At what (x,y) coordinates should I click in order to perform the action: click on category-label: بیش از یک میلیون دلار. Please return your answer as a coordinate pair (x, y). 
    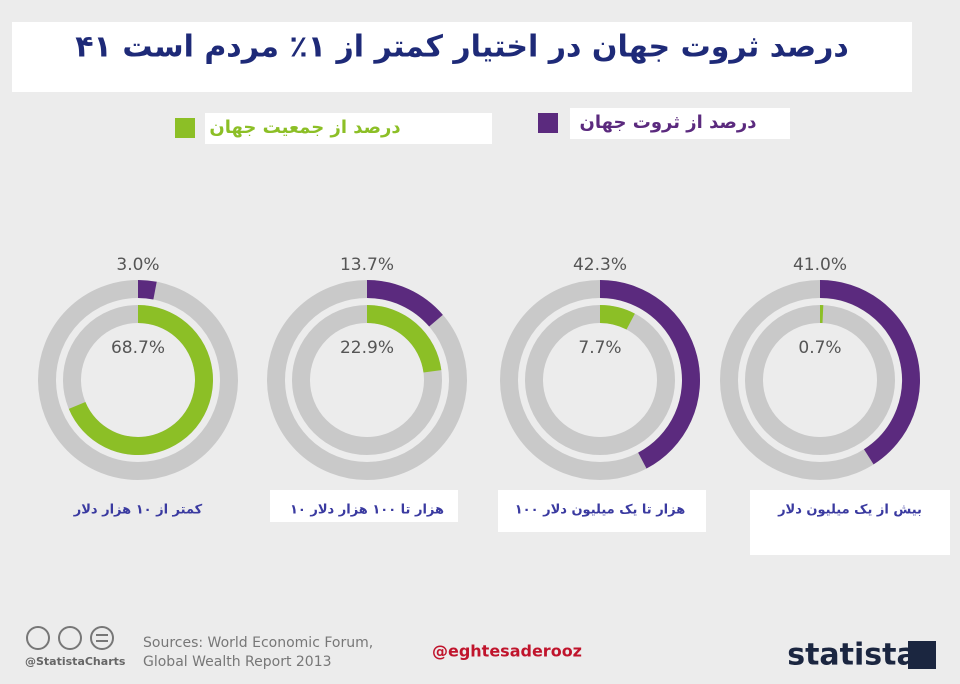
    Looking at the image, I should click on (849, 510).